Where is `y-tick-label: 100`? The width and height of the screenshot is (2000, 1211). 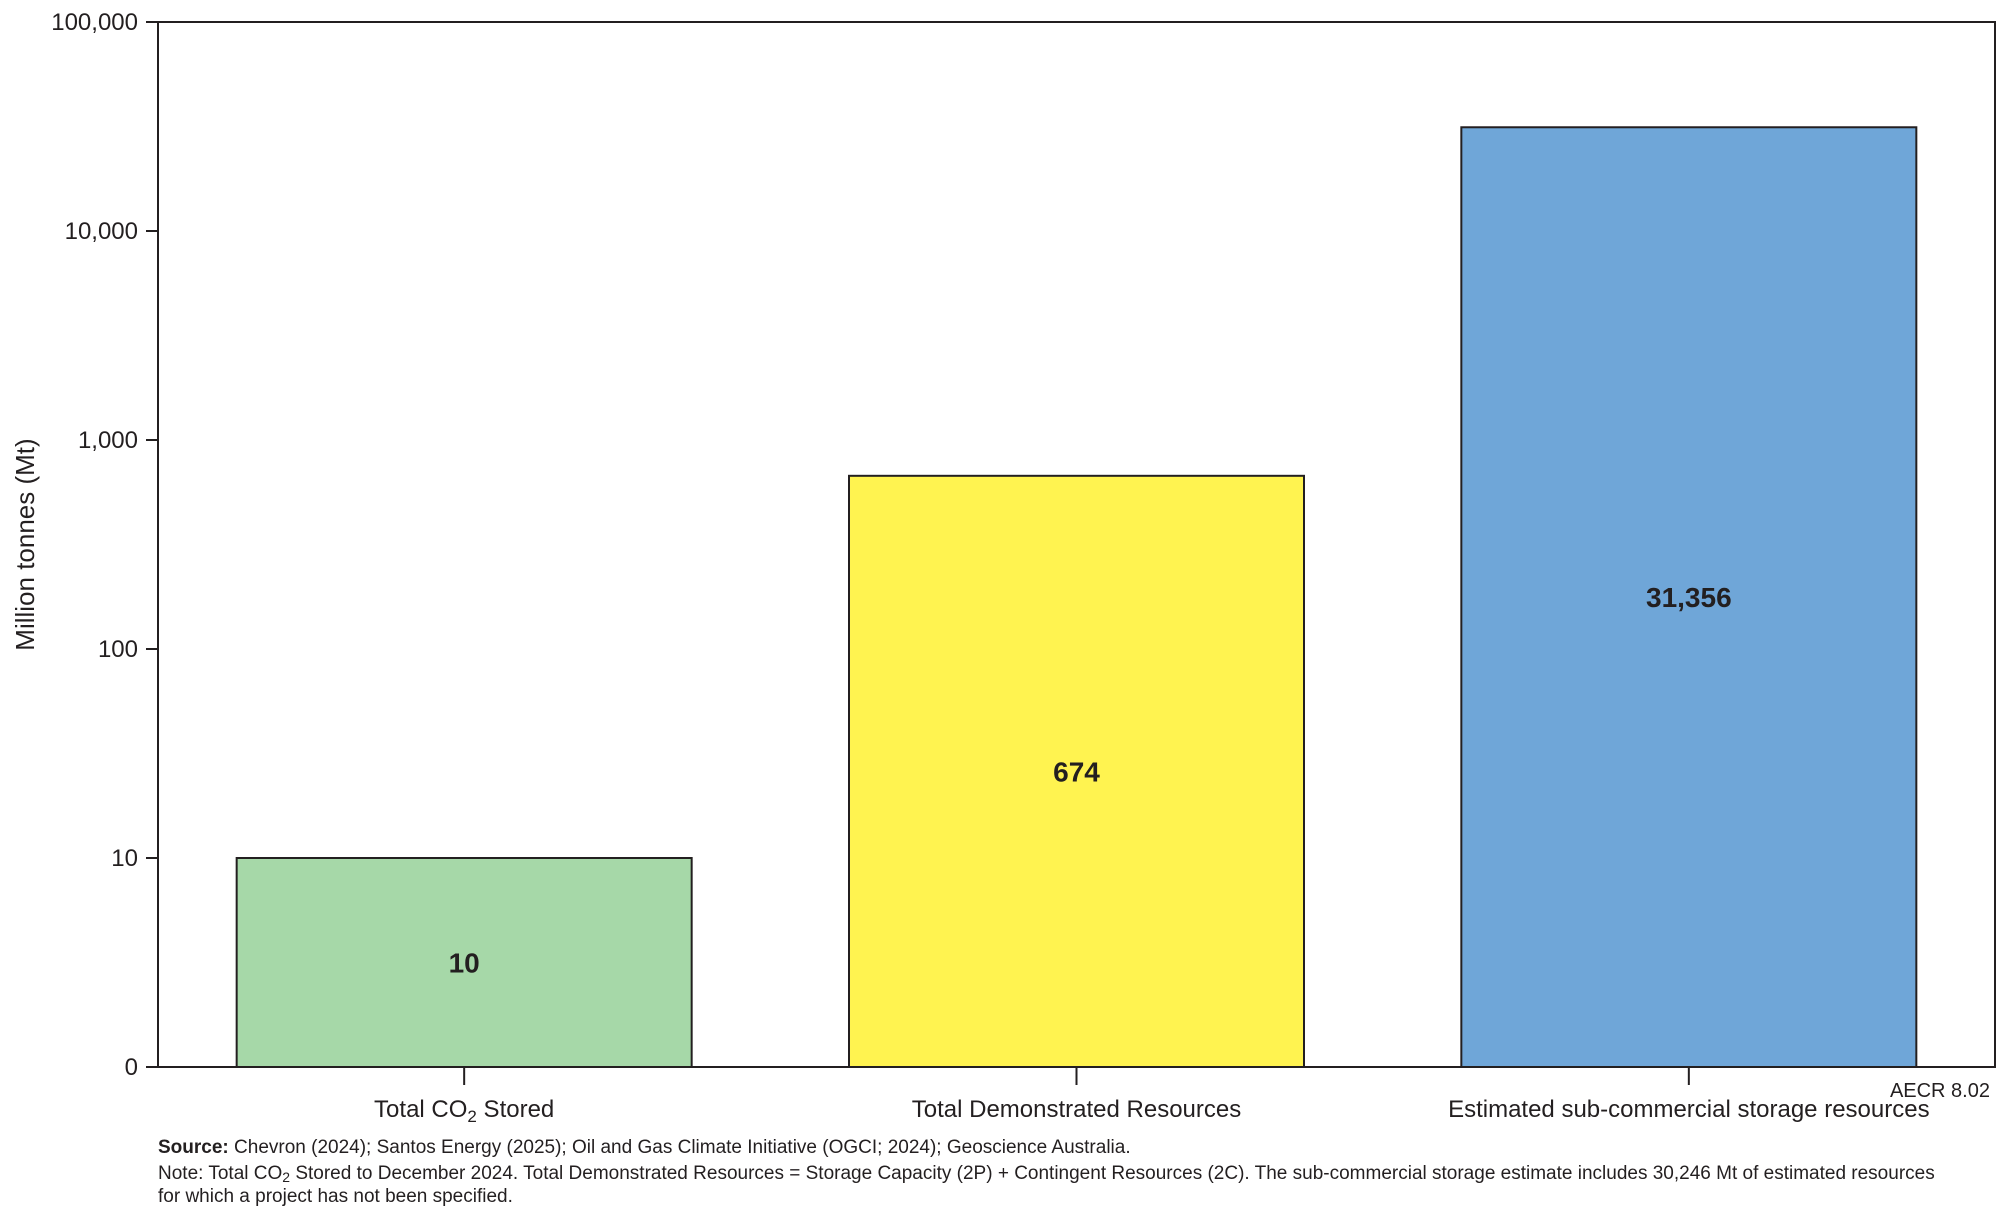
y-tick-label: 100 is located at coordinates (118, 649).